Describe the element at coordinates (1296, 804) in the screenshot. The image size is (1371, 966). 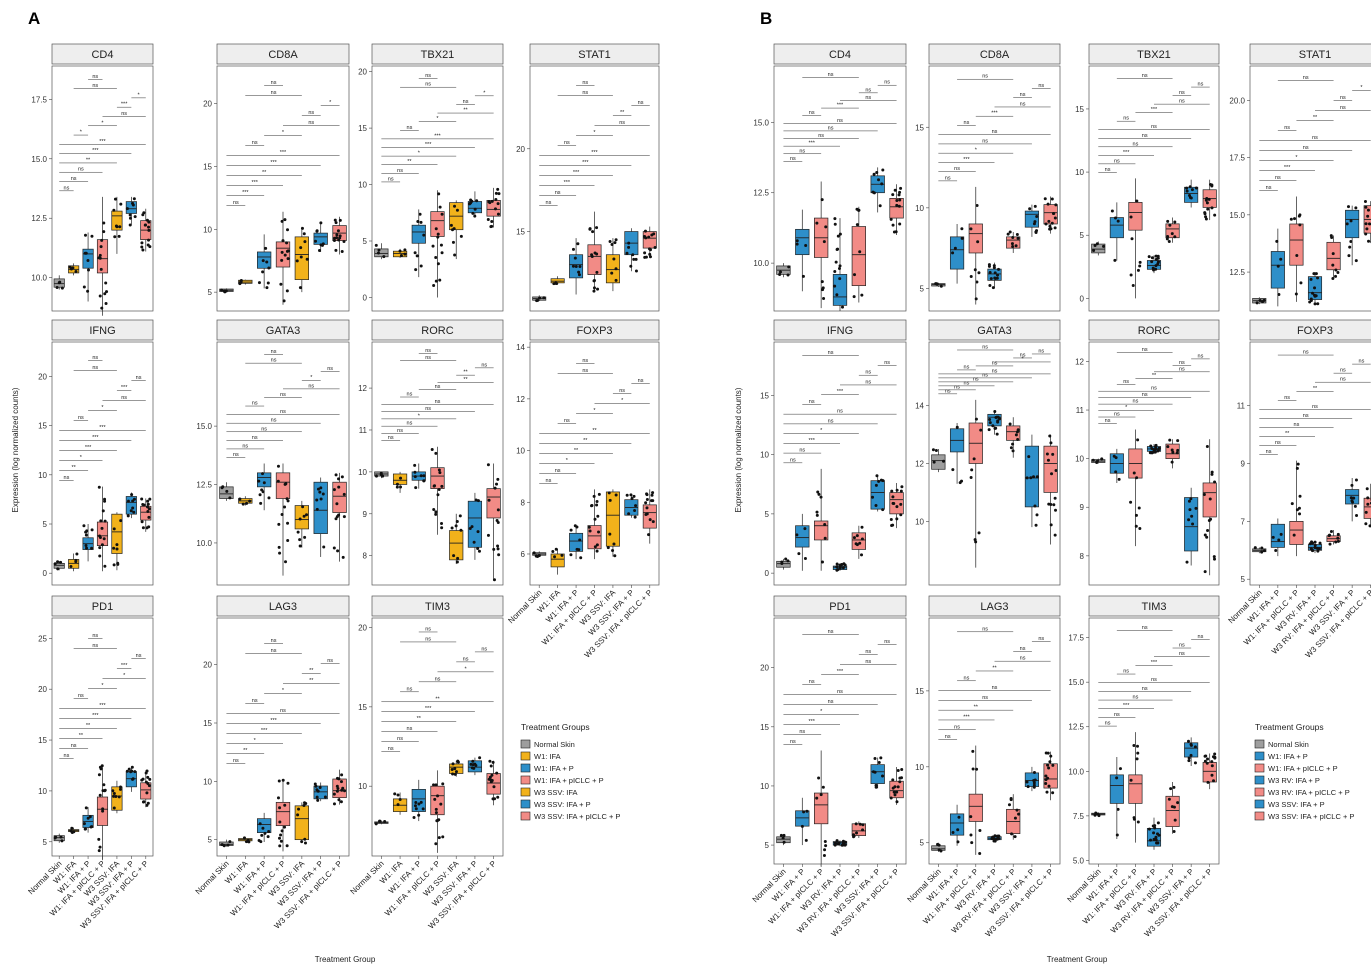
I see `legend-entry: W3 SSV: IFA + P` at that location.